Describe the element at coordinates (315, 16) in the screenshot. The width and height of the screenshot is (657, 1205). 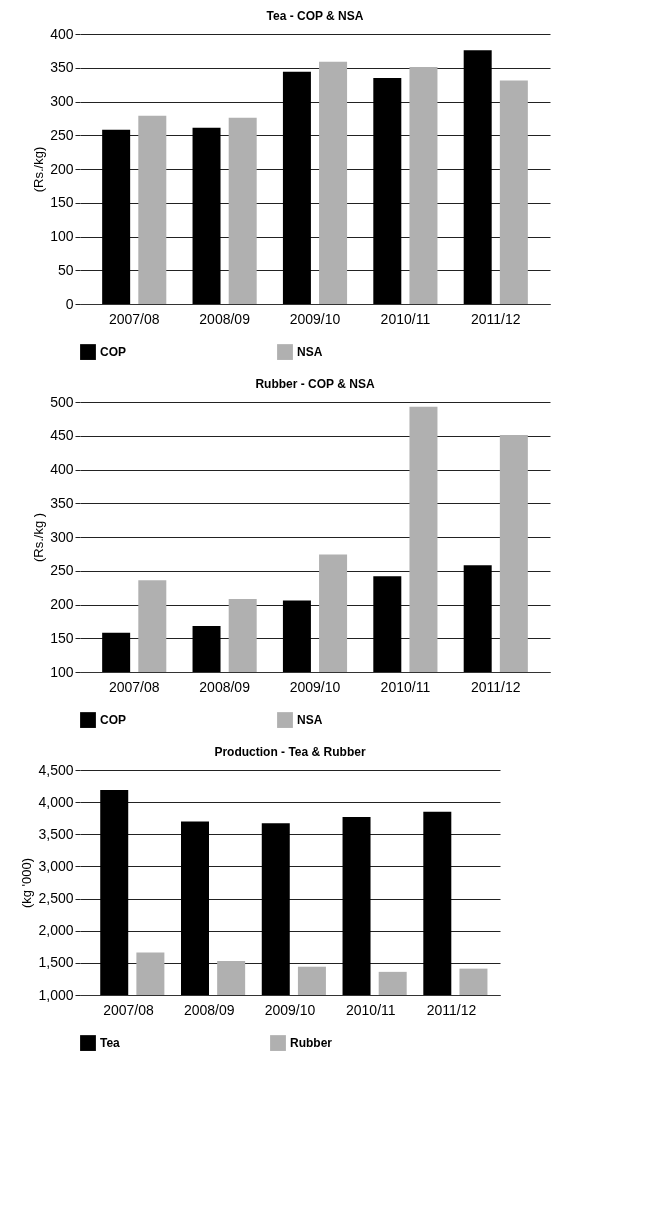
I see `chart-title: Tea - COP & NSA` at that location.